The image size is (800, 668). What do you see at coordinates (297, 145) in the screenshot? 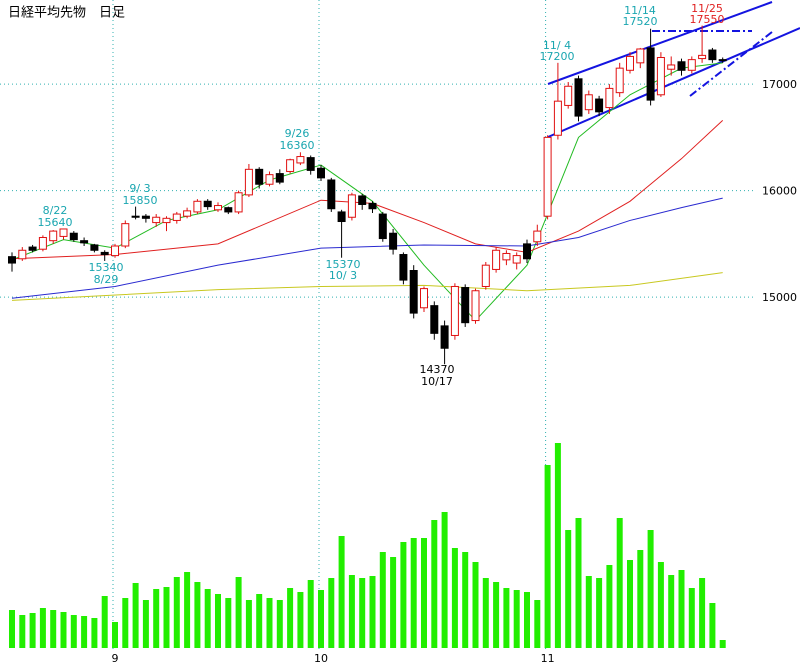
I see `annotation: 16360` at bounding box center [297, 145].